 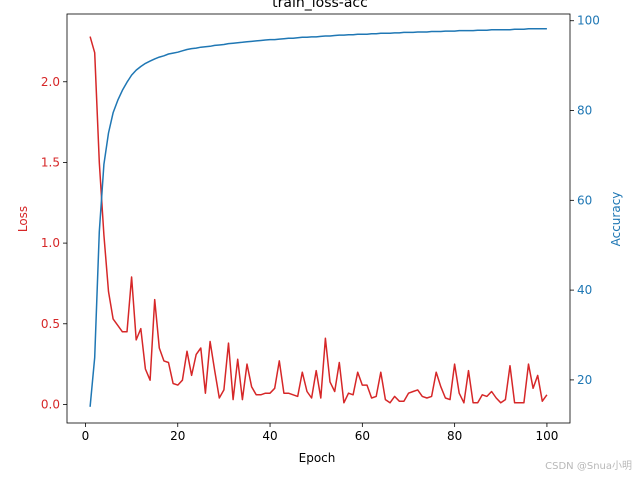 What do you see at coordinates (588, 21) in the screenshot?
I see `y-right-tick-label: 100` at bounding box center [588, 21].